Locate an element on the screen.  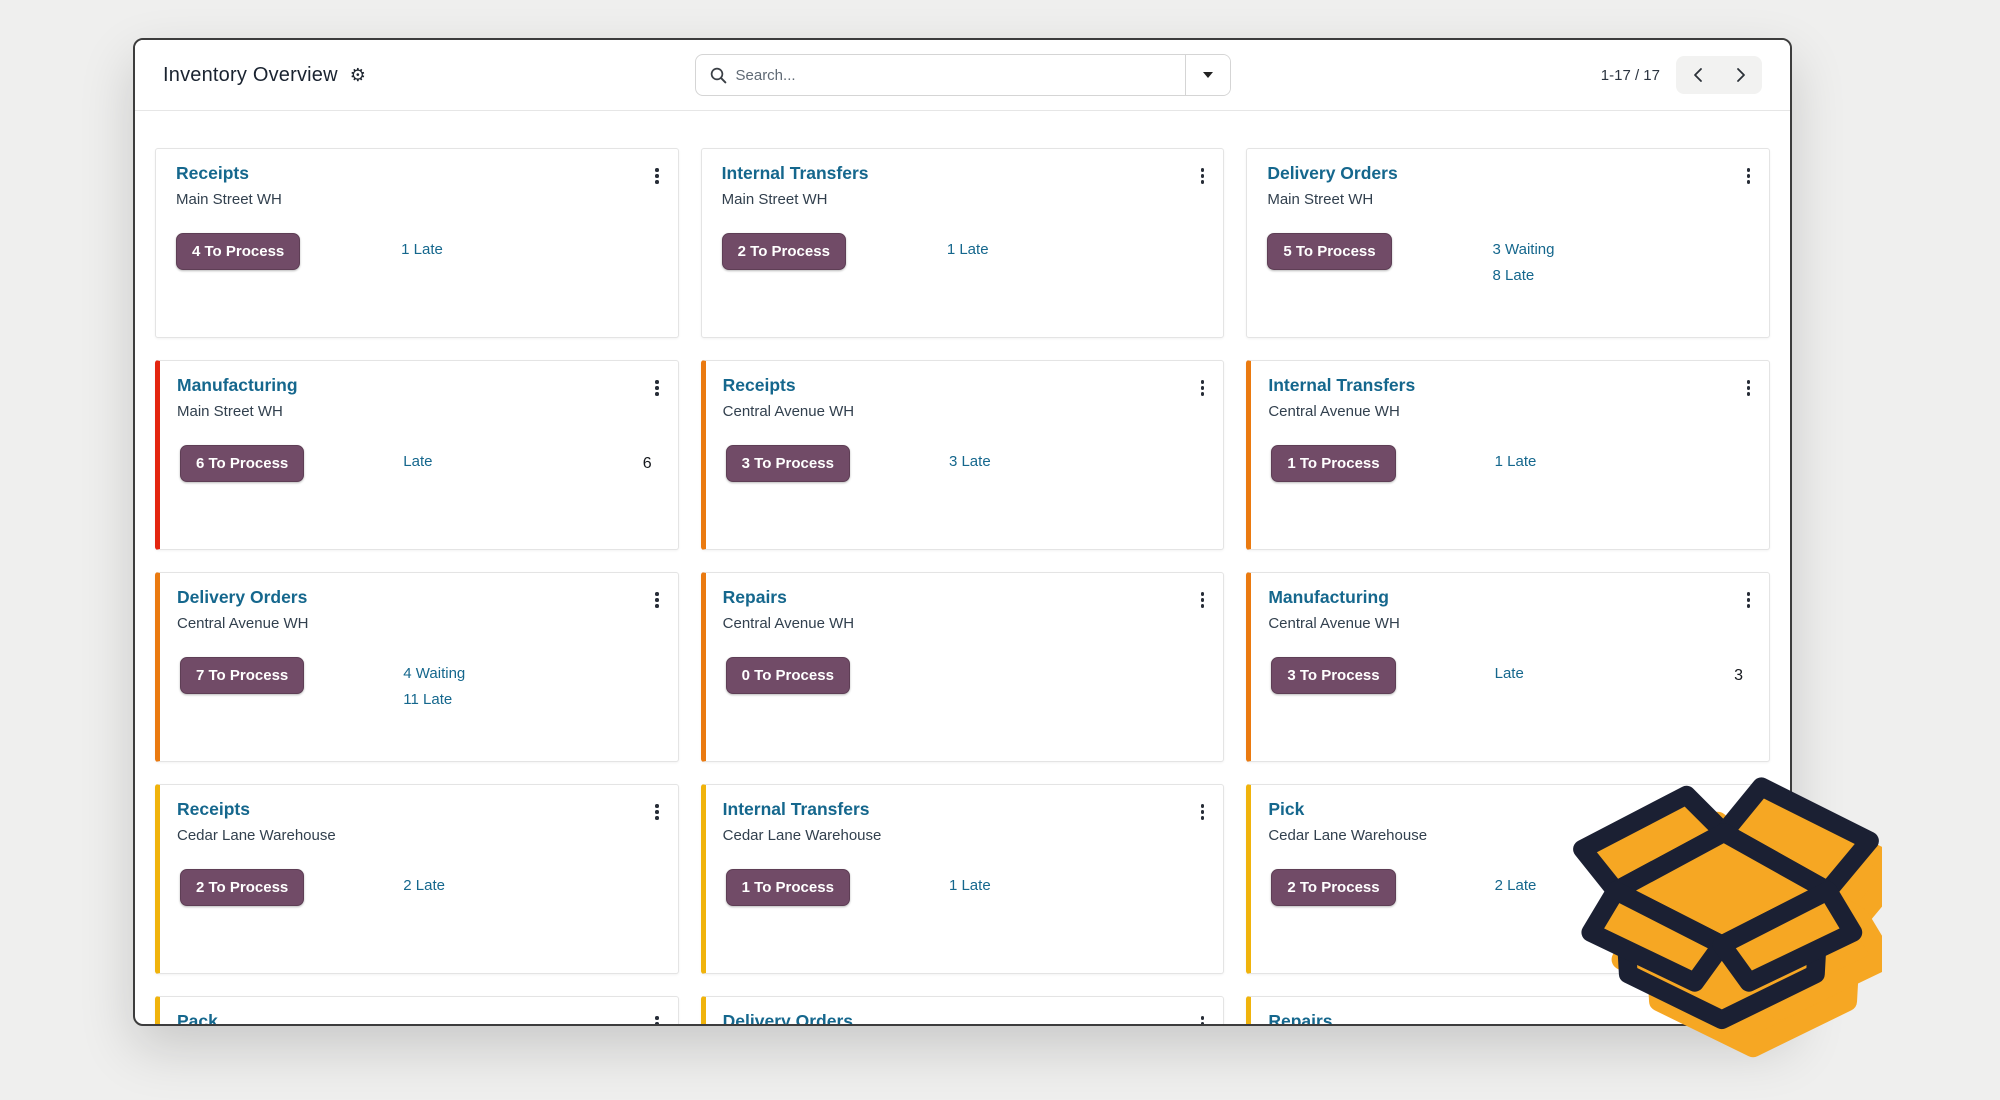
kanban-card: Repairs Central Avenue WH 0 To Process is located at coordinates (962, 667).